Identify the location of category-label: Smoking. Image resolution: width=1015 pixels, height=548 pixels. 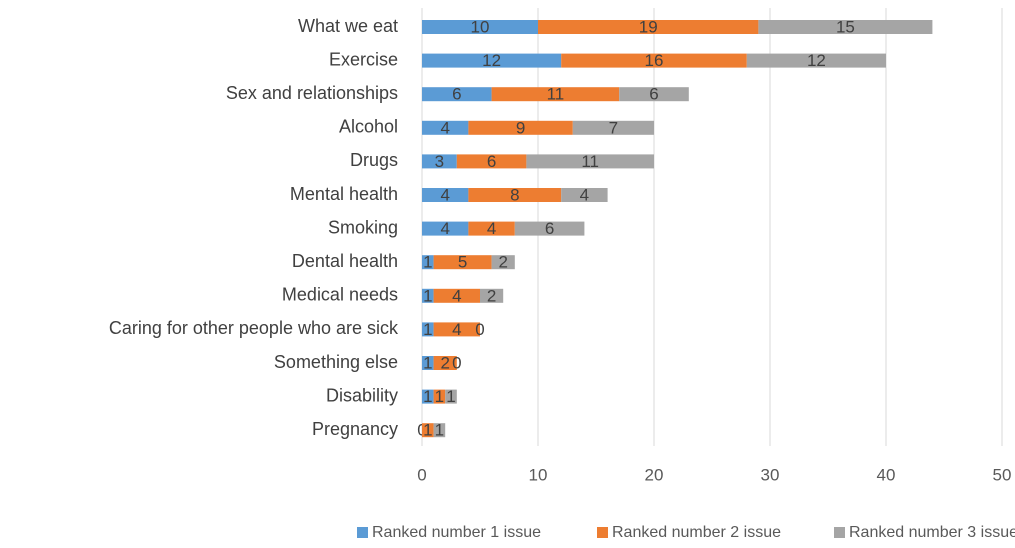
(363, 227).